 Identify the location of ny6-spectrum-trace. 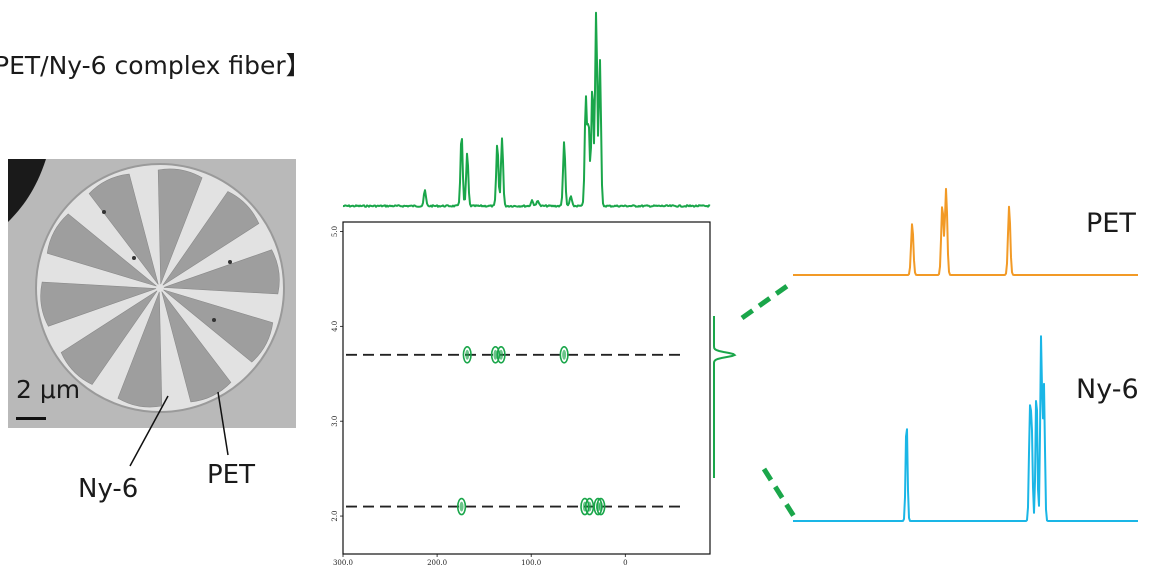
(965, 428).